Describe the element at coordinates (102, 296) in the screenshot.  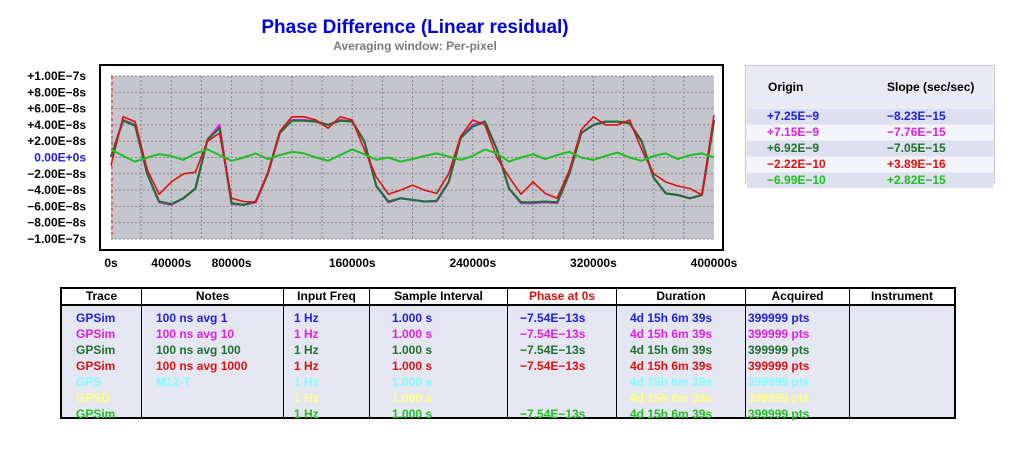
I see `table-header-cell: Trace` at that location.